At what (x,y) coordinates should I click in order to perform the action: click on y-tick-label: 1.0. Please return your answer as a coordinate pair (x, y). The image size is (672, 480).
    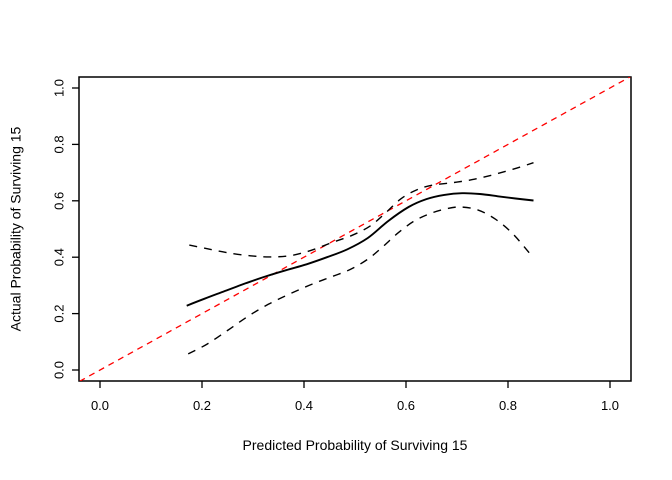
    Looking at the image, I should click on (59, 88).